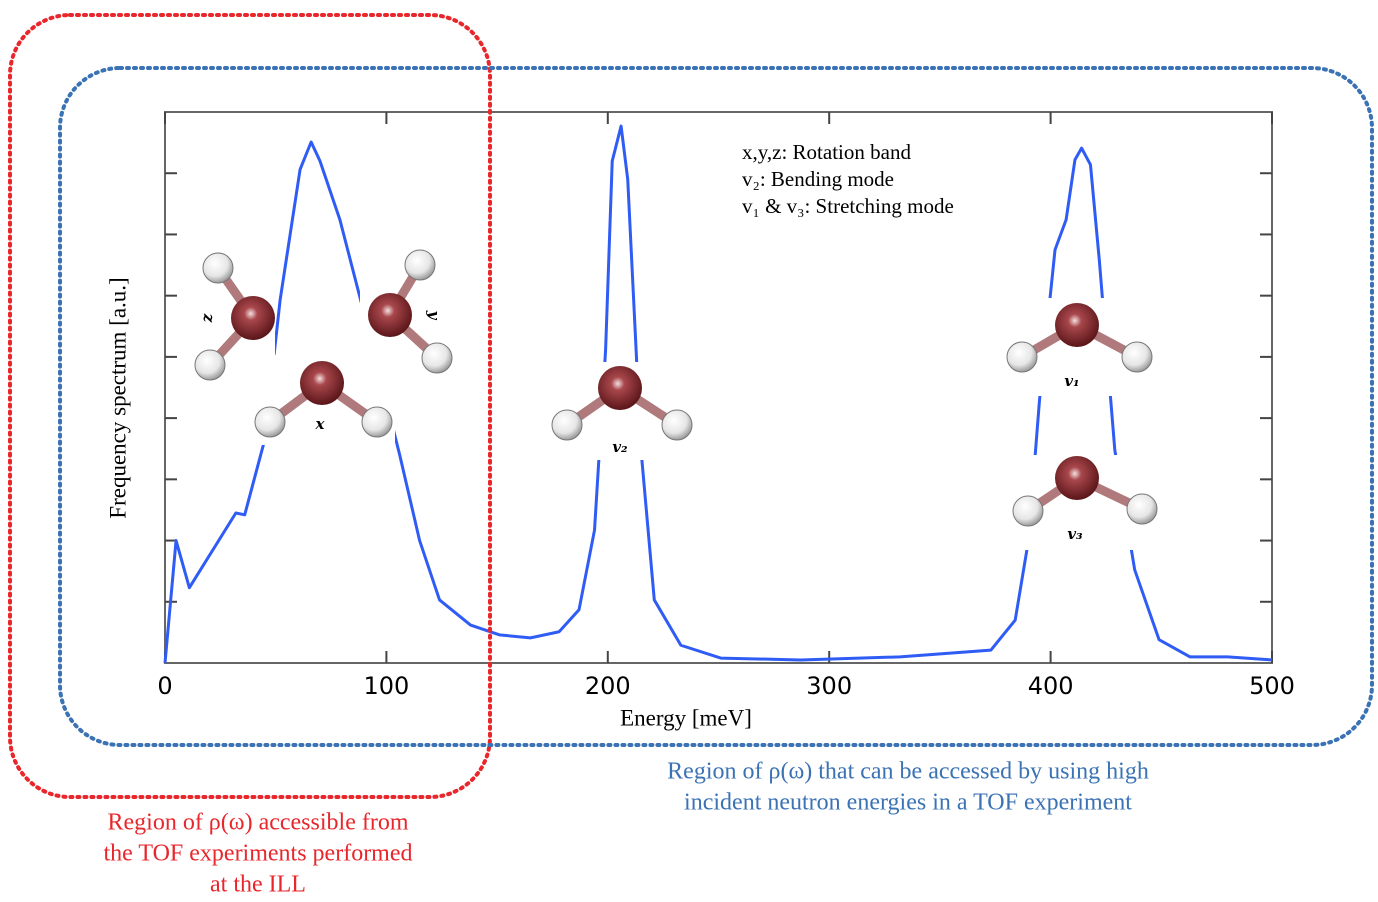 The width and height of the screenshot is (1378, 902). Describe the element at coordinates (257, 823) in the screenshot. I see `region-label: Region of ρ(ω) accessible from` at that location.